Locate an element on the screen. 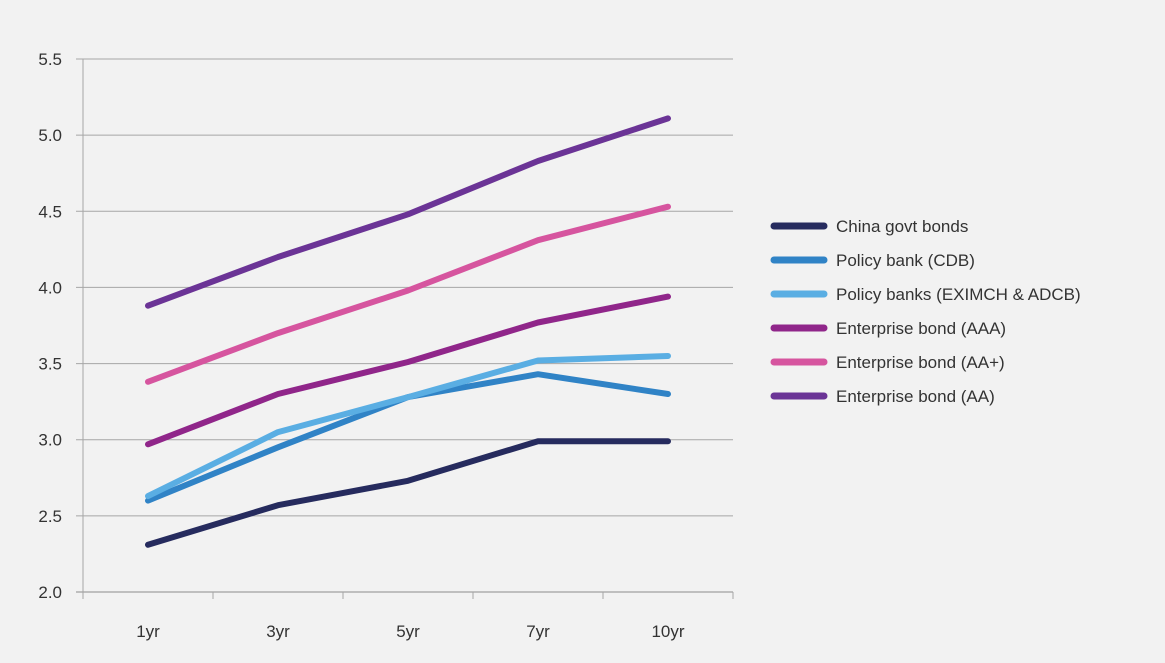 The height and width of the screenshot is (663, 1165). legend-item: Enterprise bond (AA) is located at coordinates (882, 396).